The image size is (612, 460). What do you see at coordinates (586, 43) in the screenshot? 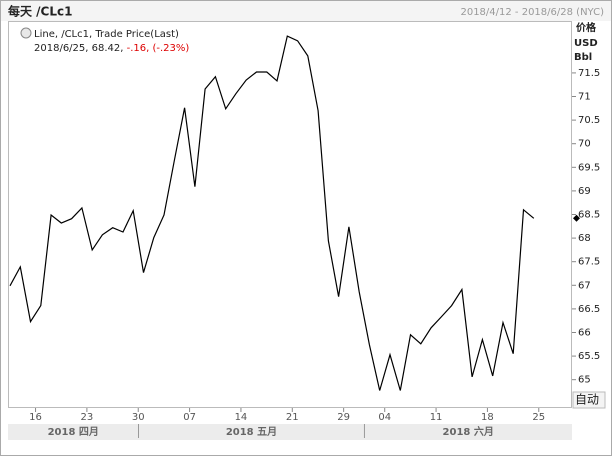
I see `axis-header: USD` at bounding box center [586, 43].